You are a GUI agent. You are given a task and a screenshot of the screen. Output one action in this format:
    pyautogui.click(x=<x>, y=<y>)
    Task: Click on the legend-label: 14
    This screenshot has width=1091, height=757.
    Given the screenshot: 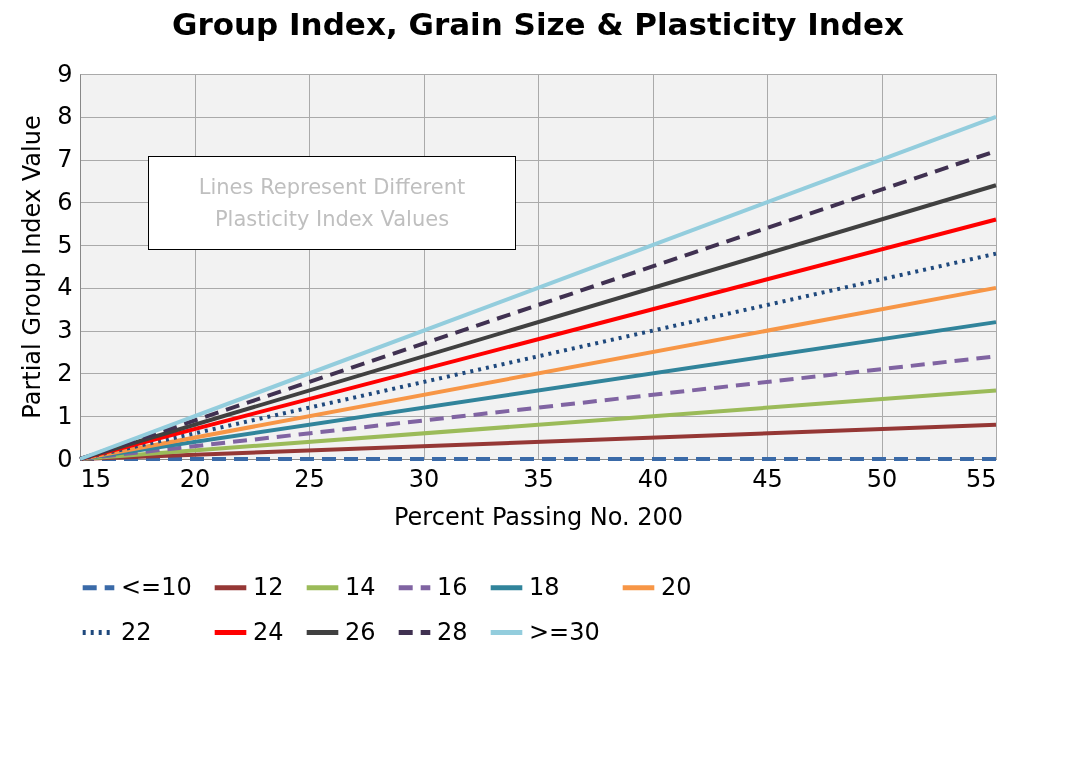 What is the action you would take?
    pyautogui.click(x=360, y=586)
    